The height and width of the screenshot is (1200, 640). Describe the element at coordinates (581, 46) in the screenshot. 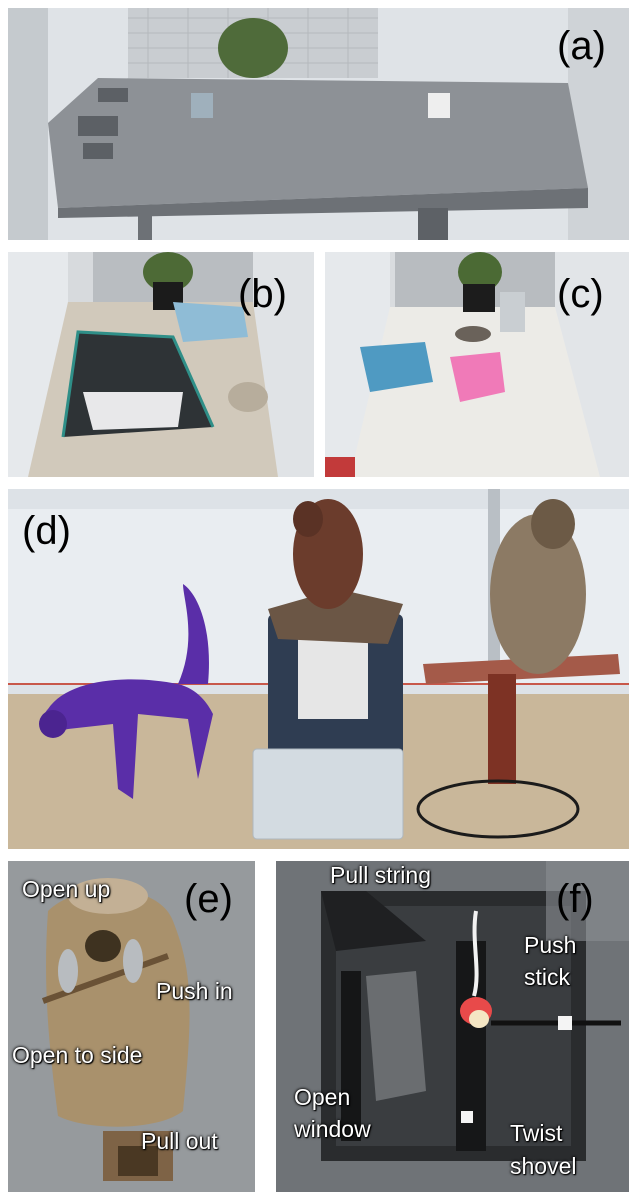

I see `panel-a-label: (a)` at that location.